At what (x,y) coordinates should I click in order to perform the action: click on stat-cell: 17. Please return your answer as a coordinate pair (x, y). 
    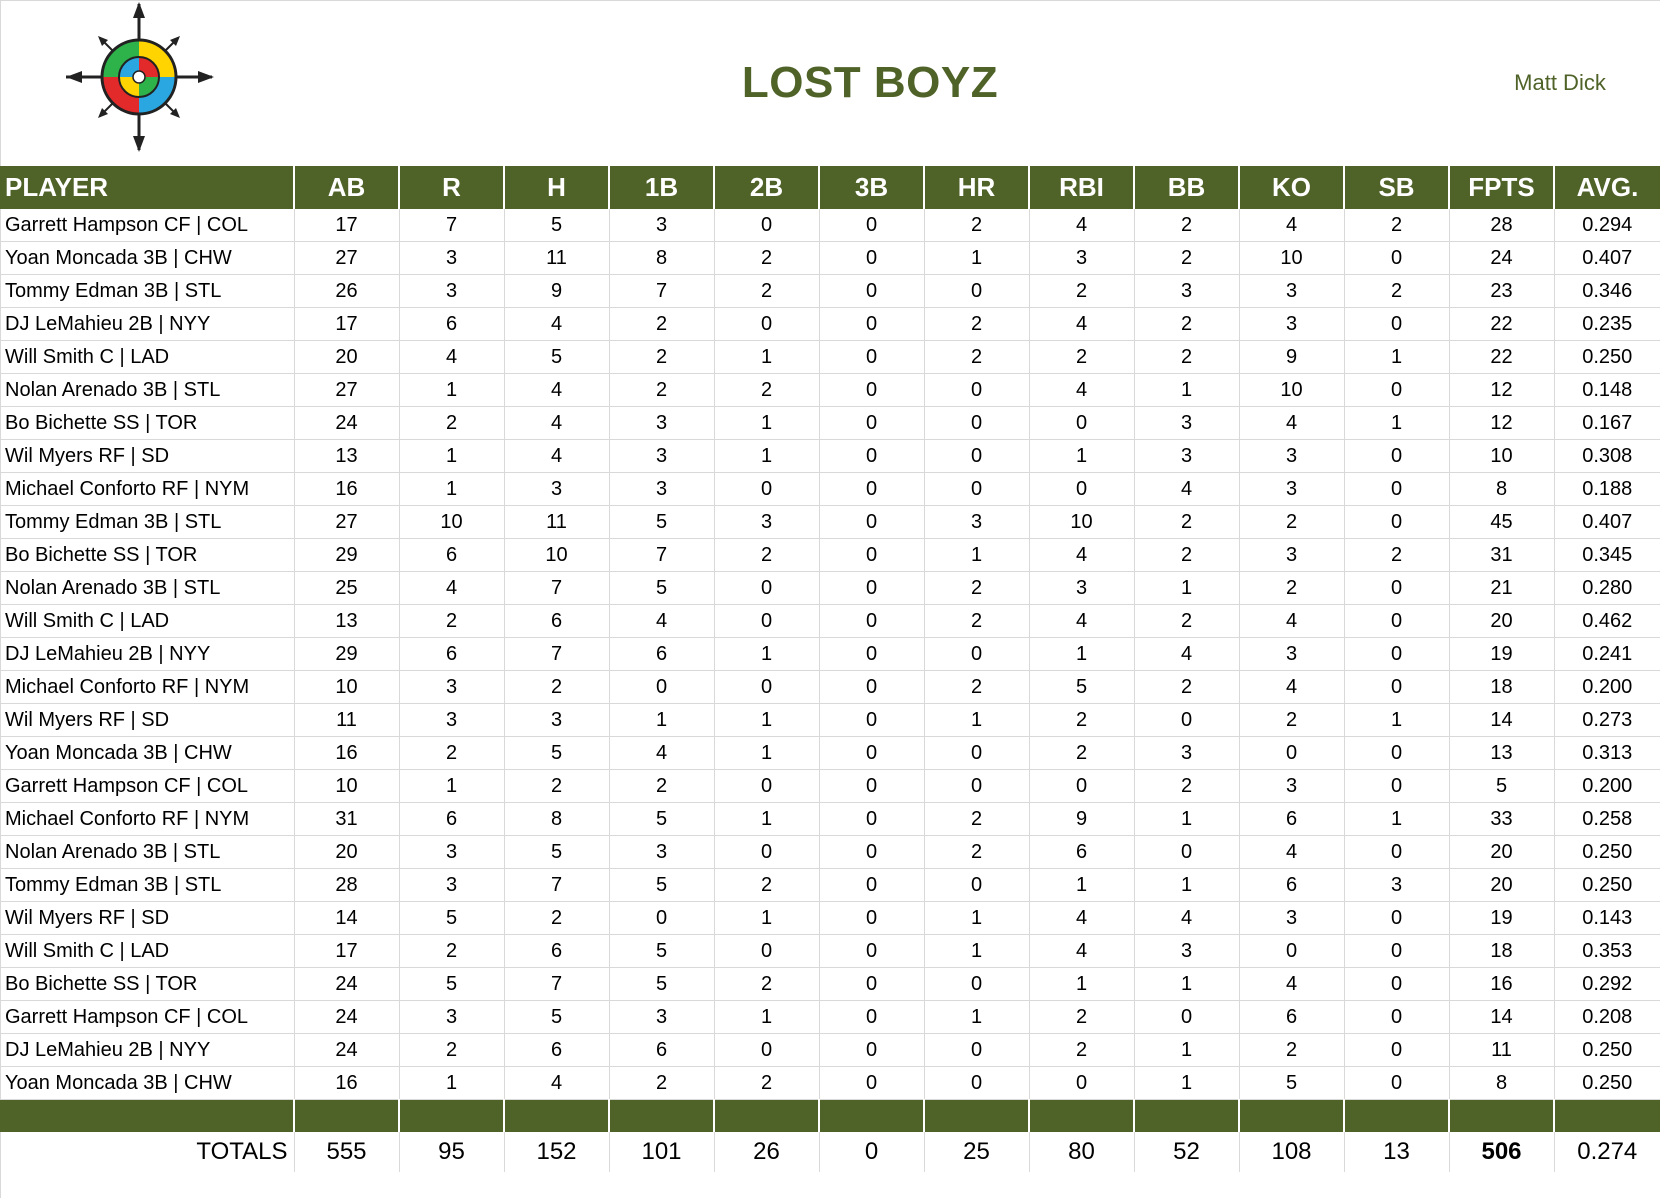
    Looking at the image, I should click on (347, 225).